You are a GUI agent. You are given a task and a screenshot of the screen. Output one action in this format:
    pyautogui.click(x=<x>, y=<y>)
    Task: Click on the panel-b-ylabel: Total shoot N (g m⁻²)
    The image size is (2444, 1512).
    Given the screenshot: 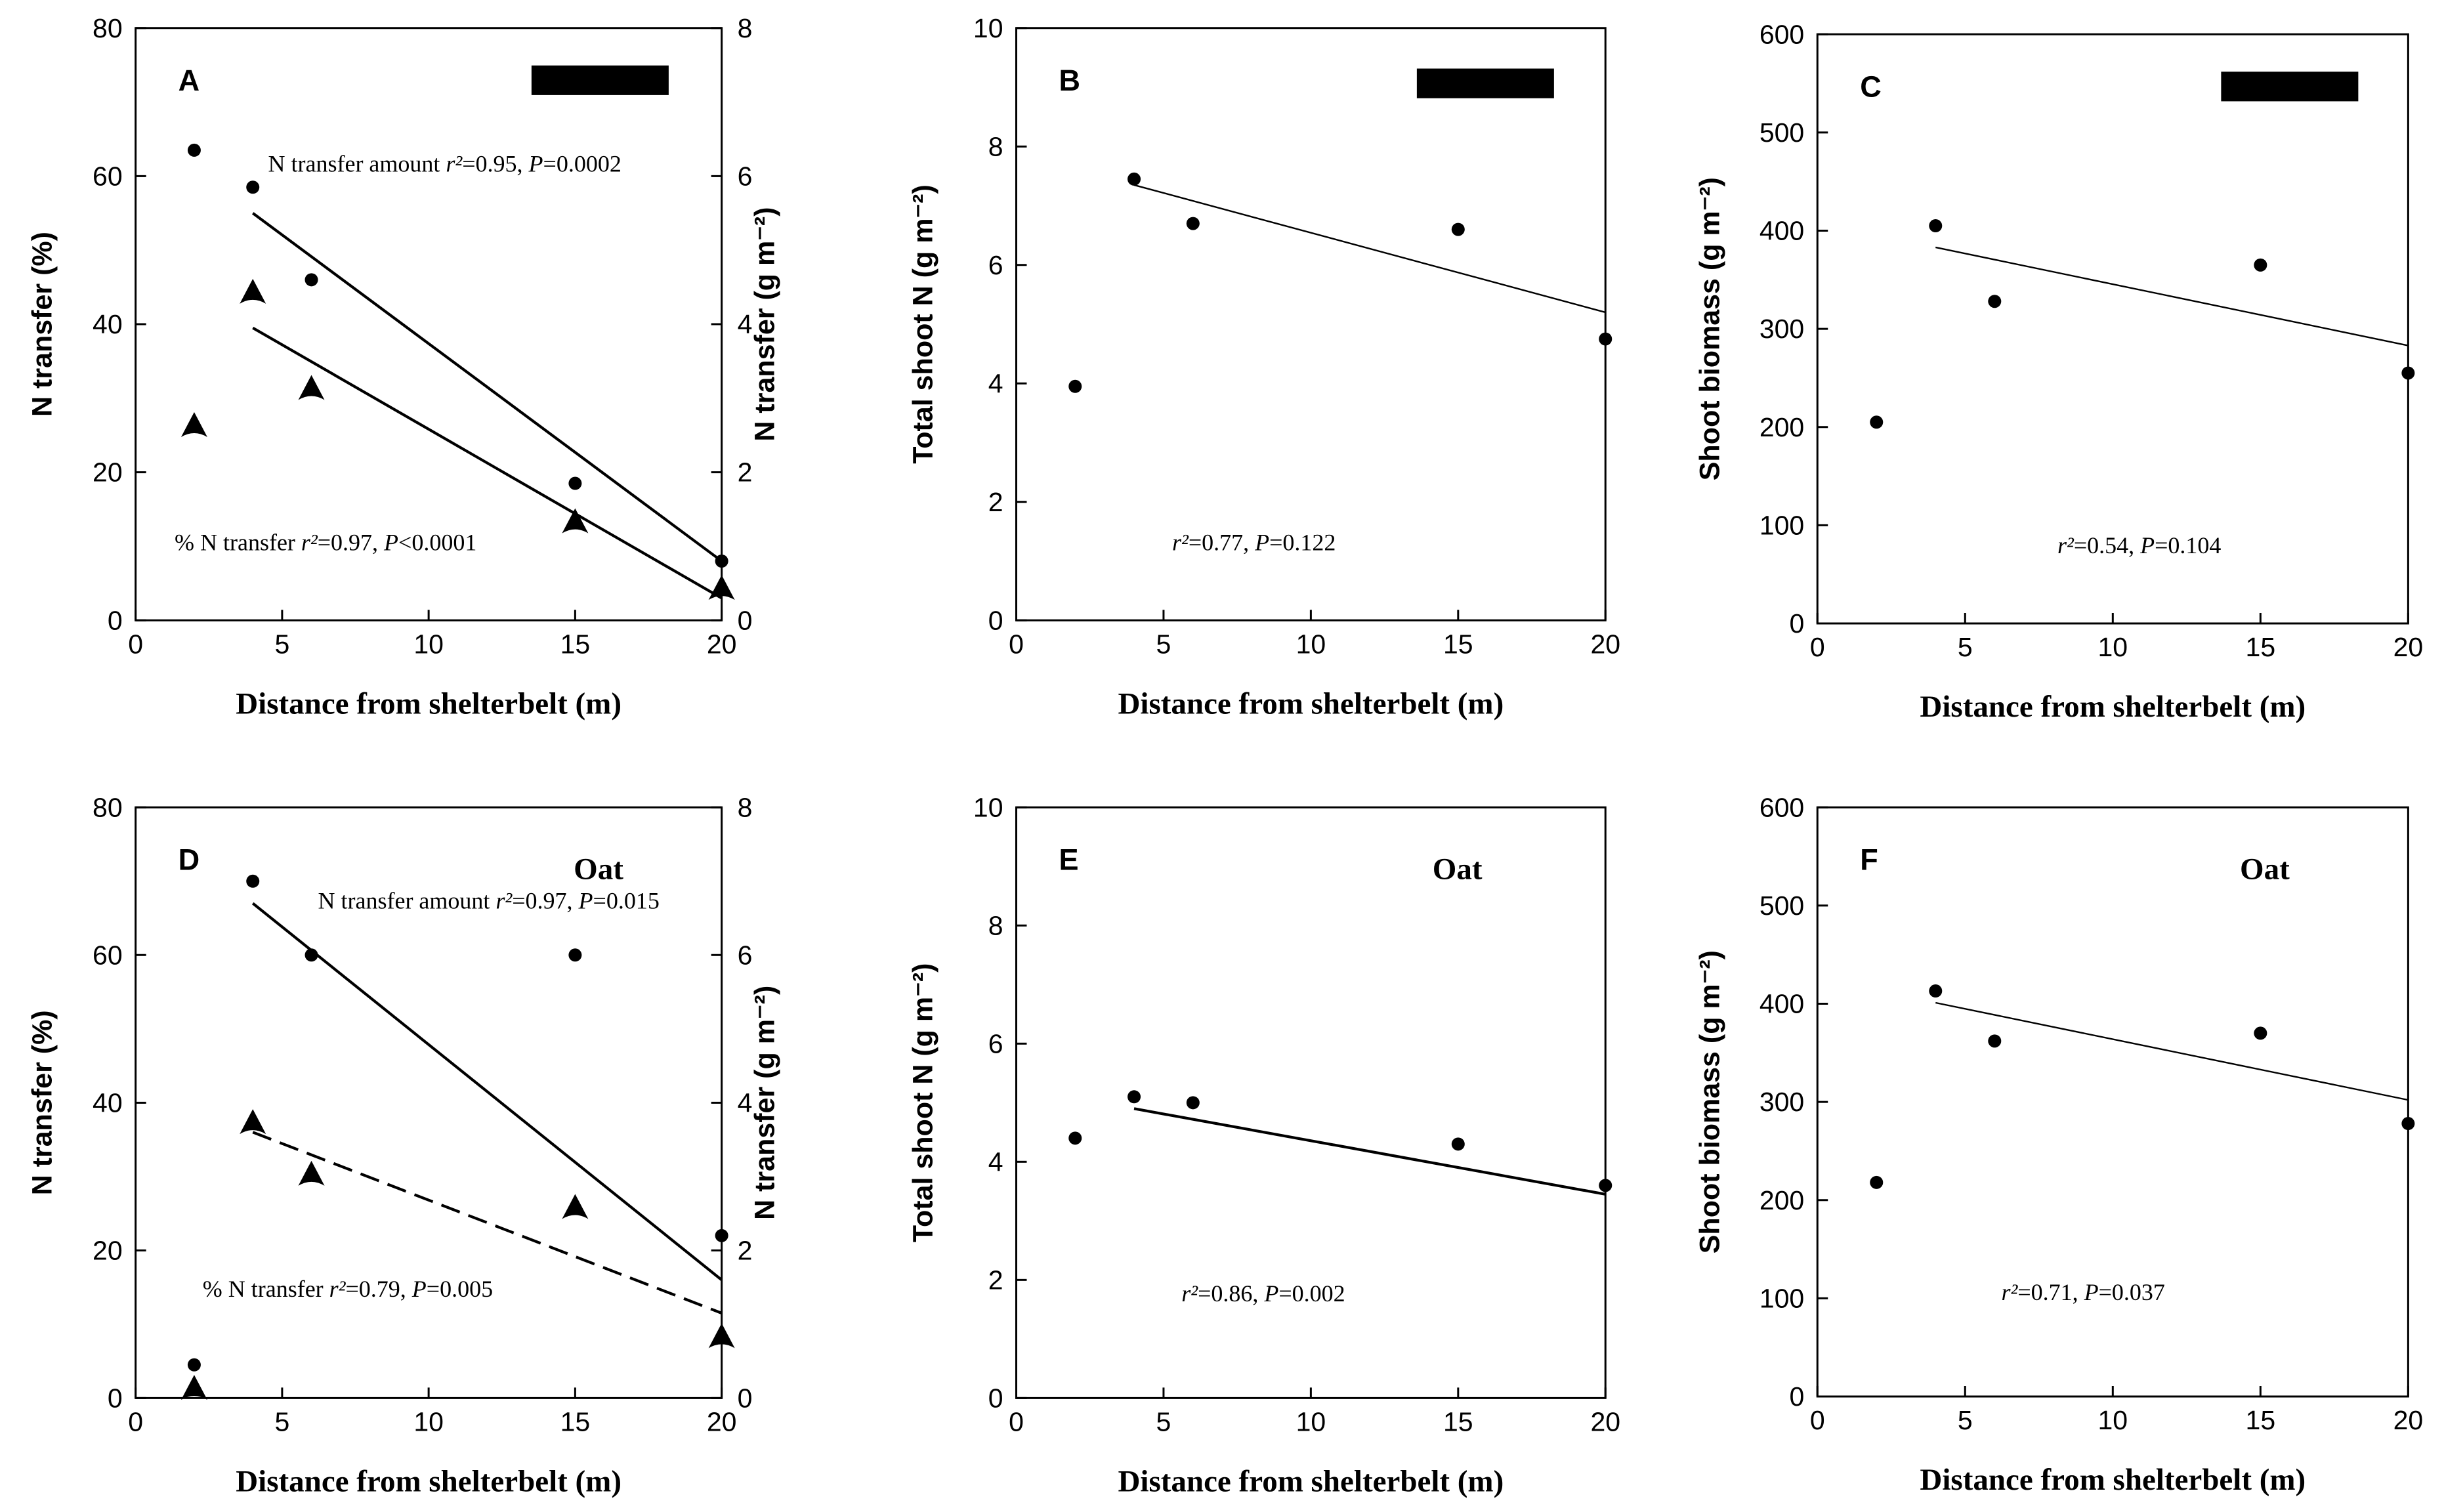 What is the action you would take?
    pyautogui.click(x=924, y=324)
    